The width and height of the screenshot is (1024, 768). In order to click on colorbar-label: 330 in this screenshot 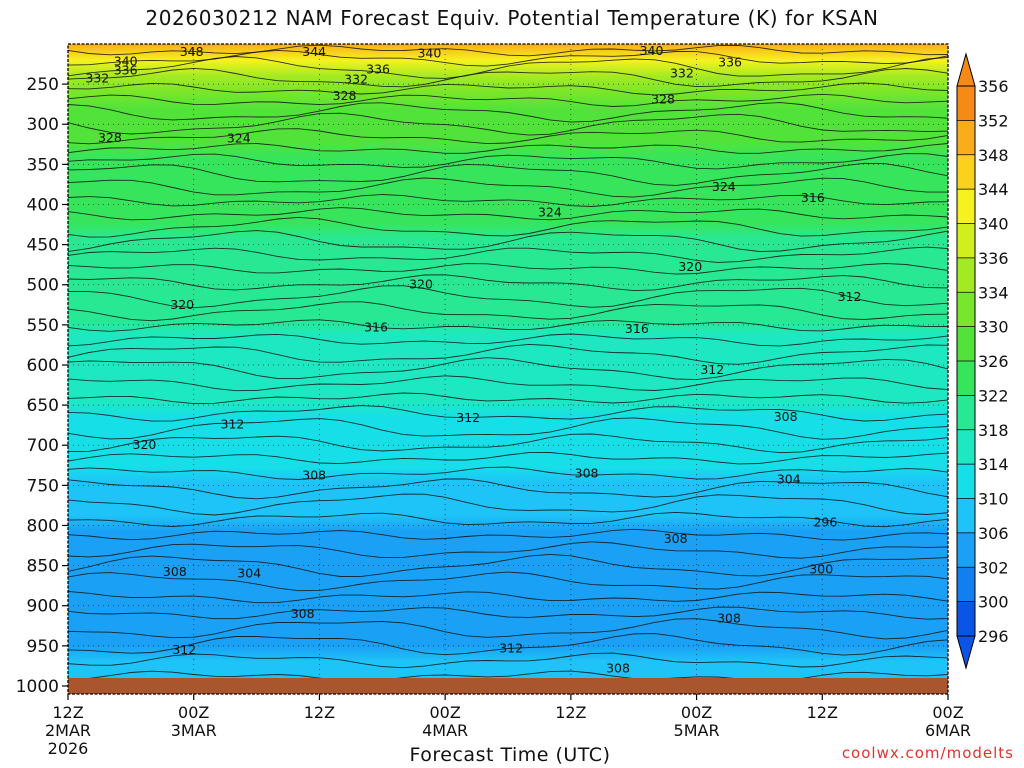, I will do `click(993, 327)`.